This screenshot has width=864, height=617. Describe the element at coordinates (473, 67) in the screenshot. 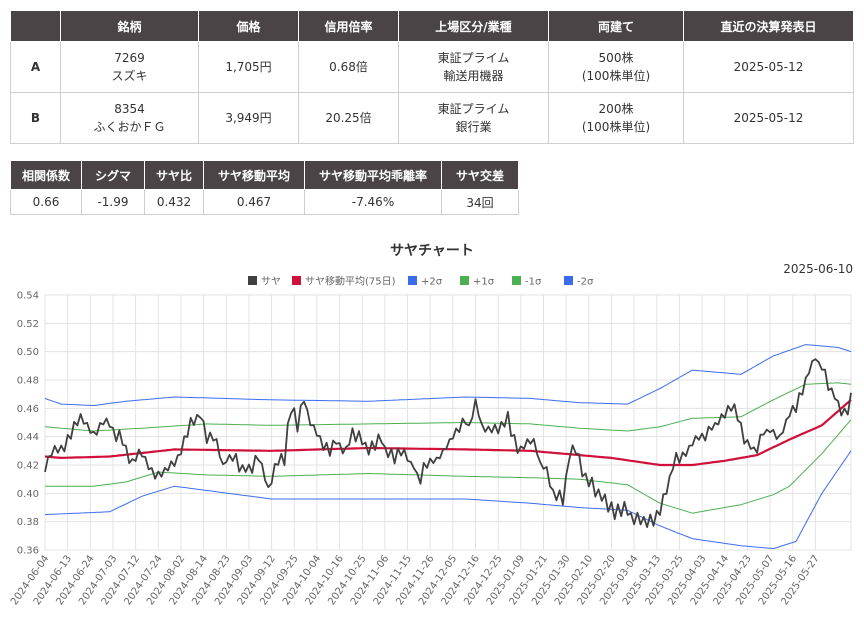

I see `market-cell: 東証プライム 輸送用機器` at that location.